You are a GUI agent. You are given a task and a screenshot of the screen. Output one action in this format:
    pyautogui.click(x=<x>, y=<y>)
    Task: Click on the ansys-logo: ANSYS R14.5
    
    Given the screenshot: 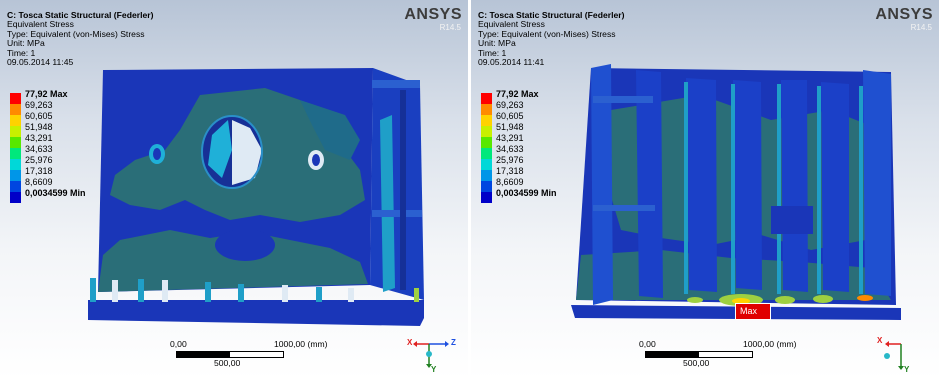 What is the action you would take?
    pyautogui.click(x=433, y=19)
    